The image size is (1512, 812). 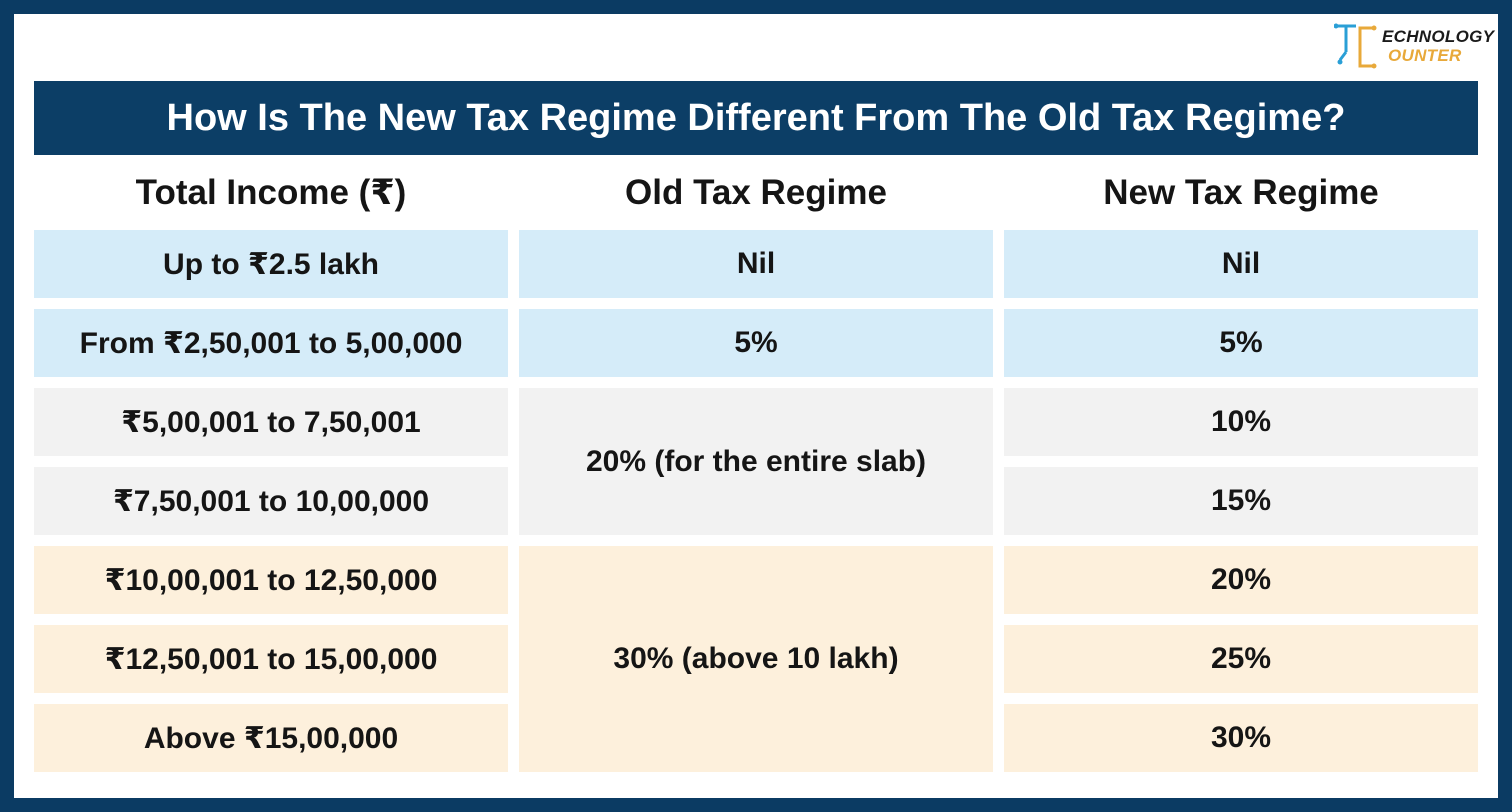 I want to click on header-total-income: Total Income (₹), so click(x=271, y=192).